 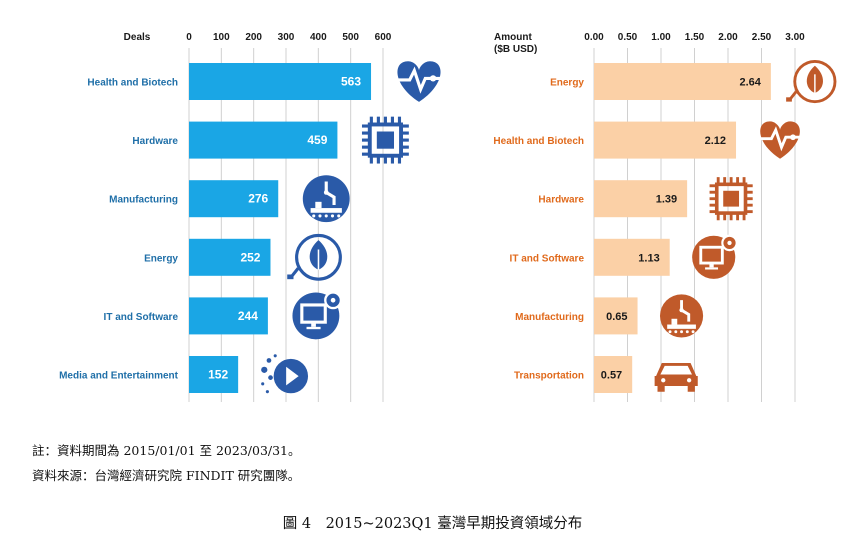 I want to click on axis-title: Deals, so click(x=137, y=37).